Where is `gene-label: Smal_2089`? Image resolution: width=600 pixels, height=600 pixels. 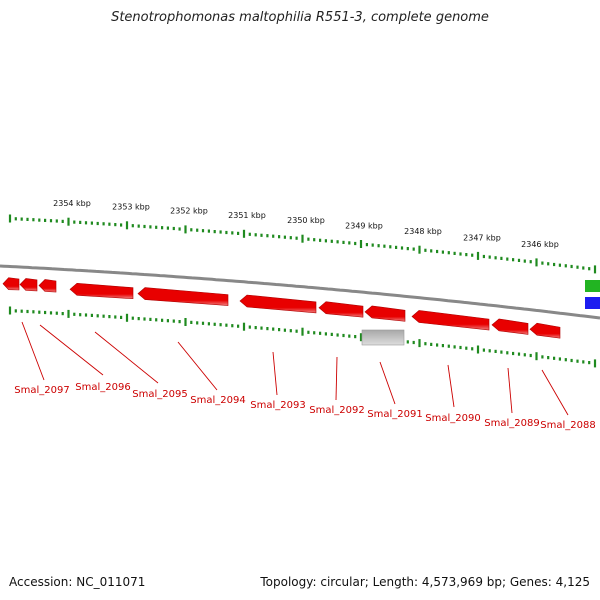
gene-label: Smal_2089 is located at coordinates (511, 423).